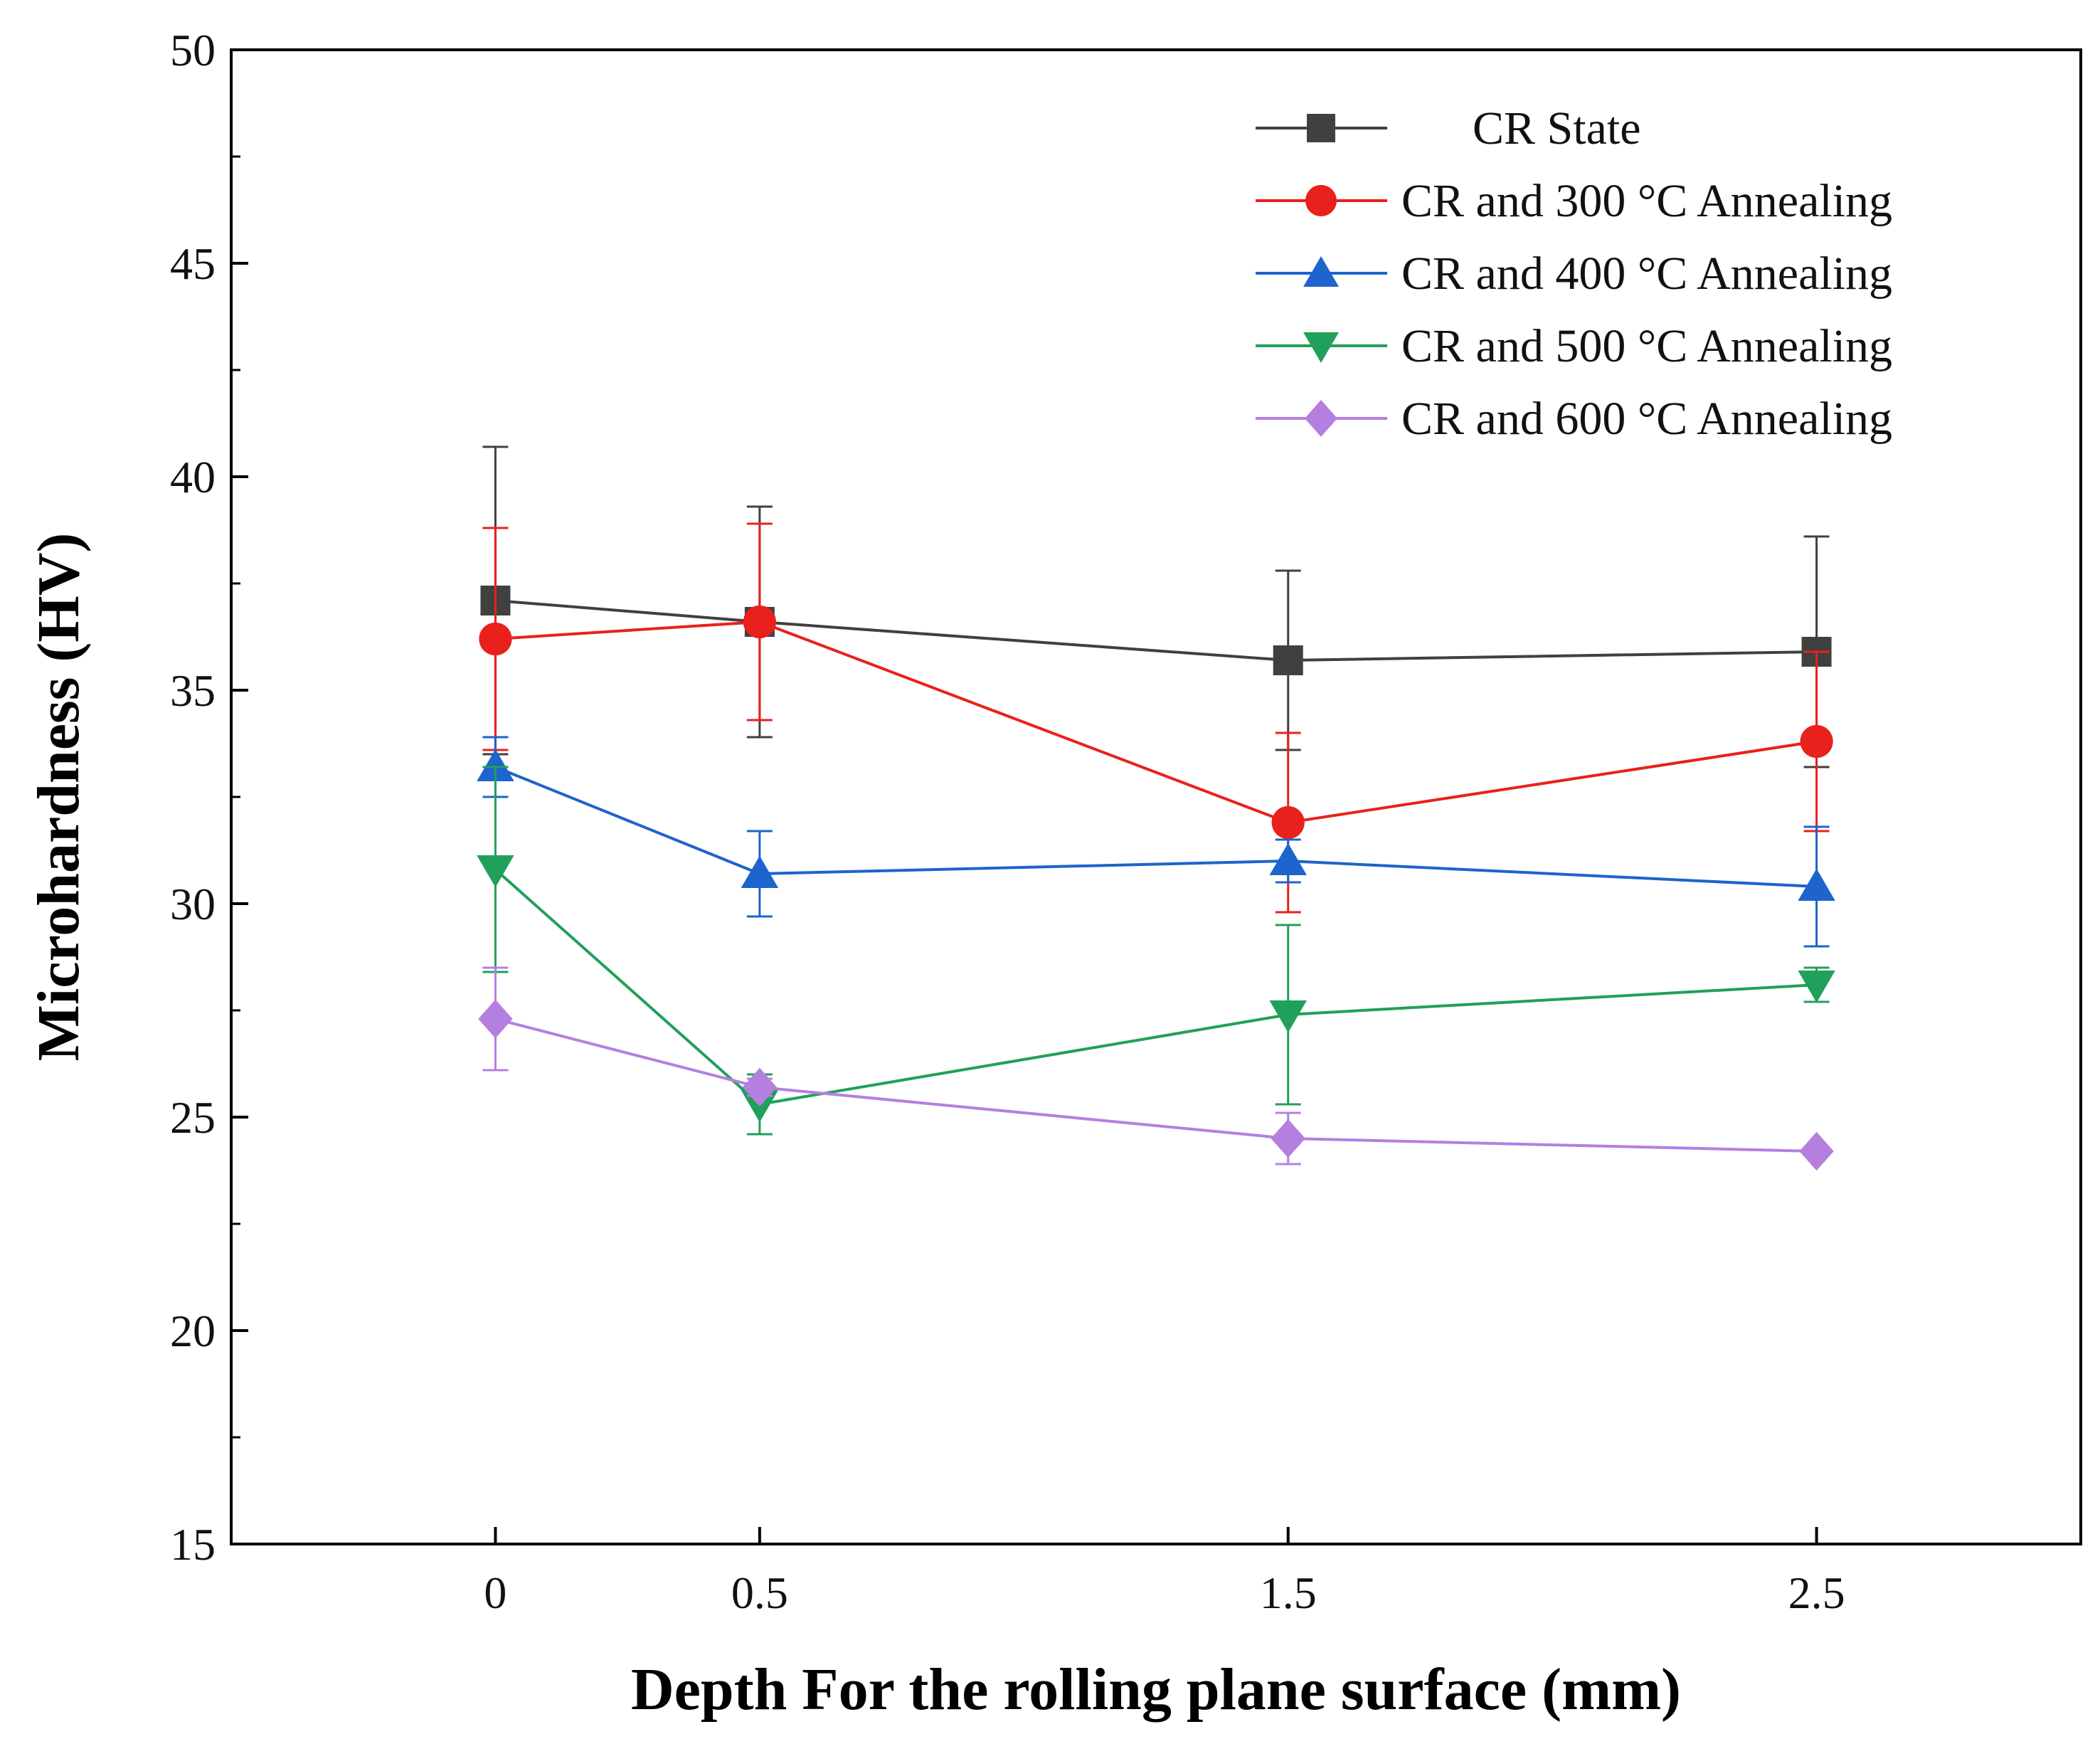 This screenshot has width=2100, height=1739. I want to click on y-tick-label: 20, so click(193, 1331).